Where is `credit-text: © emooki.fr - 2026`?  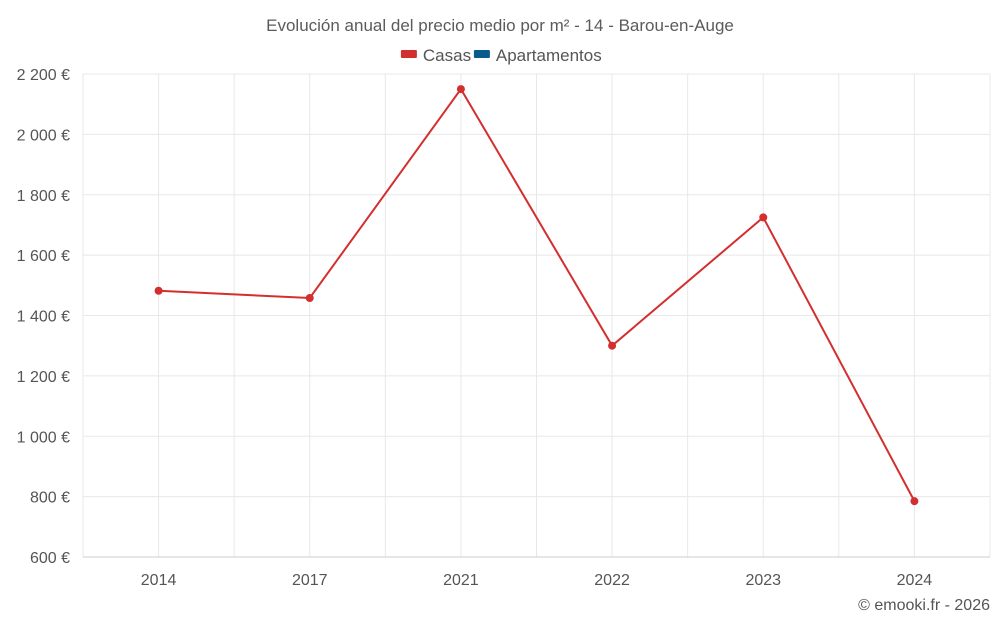 credit-text: © emooki.fr - 2026 is located at coordinates (924, 605).